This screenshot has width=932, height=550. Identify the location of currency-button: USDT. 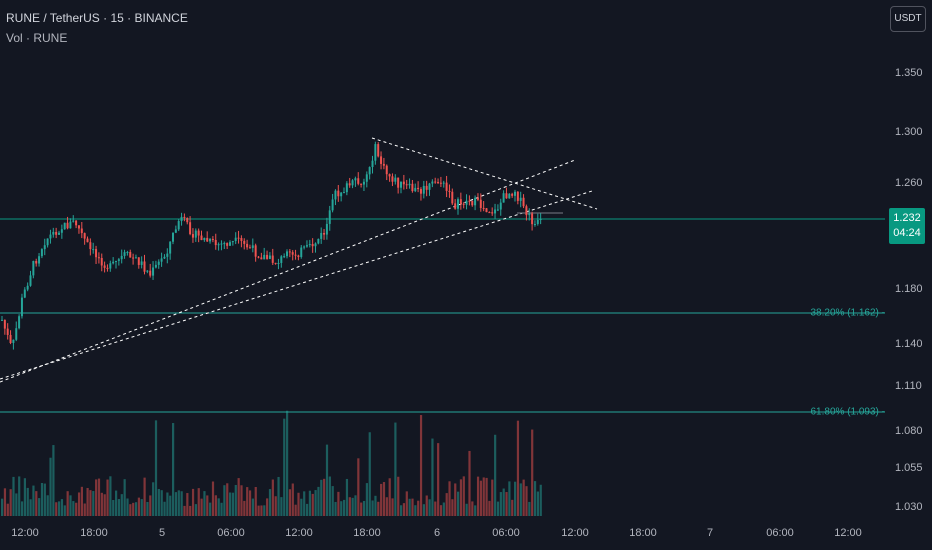
(908, 19).